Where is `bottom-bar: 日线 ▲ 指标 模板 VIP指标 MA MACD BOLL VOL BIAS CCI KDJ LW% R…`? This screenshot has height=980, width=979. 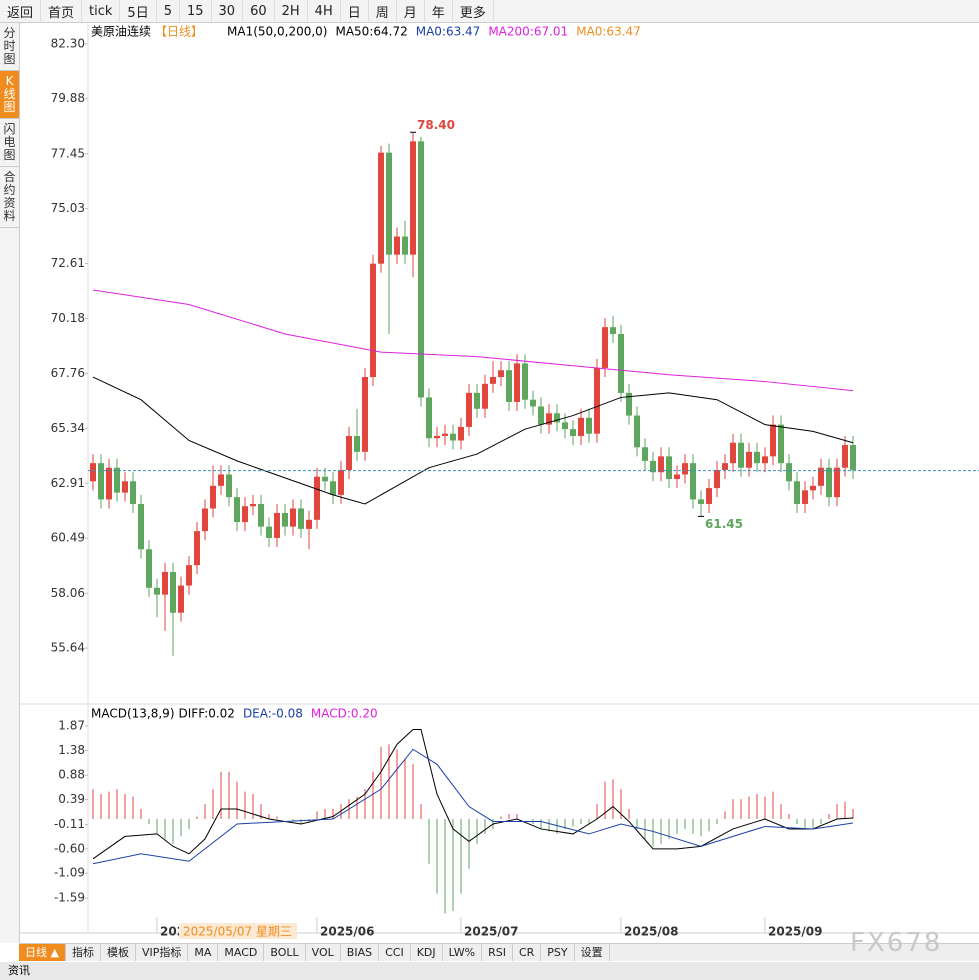 bottom-bar: 日线 ▲ 指标 模板 VIP指标 MA MACD BOLL VOL BIAS CCI KDJ LW% R… is located at coordinates (499, 952).